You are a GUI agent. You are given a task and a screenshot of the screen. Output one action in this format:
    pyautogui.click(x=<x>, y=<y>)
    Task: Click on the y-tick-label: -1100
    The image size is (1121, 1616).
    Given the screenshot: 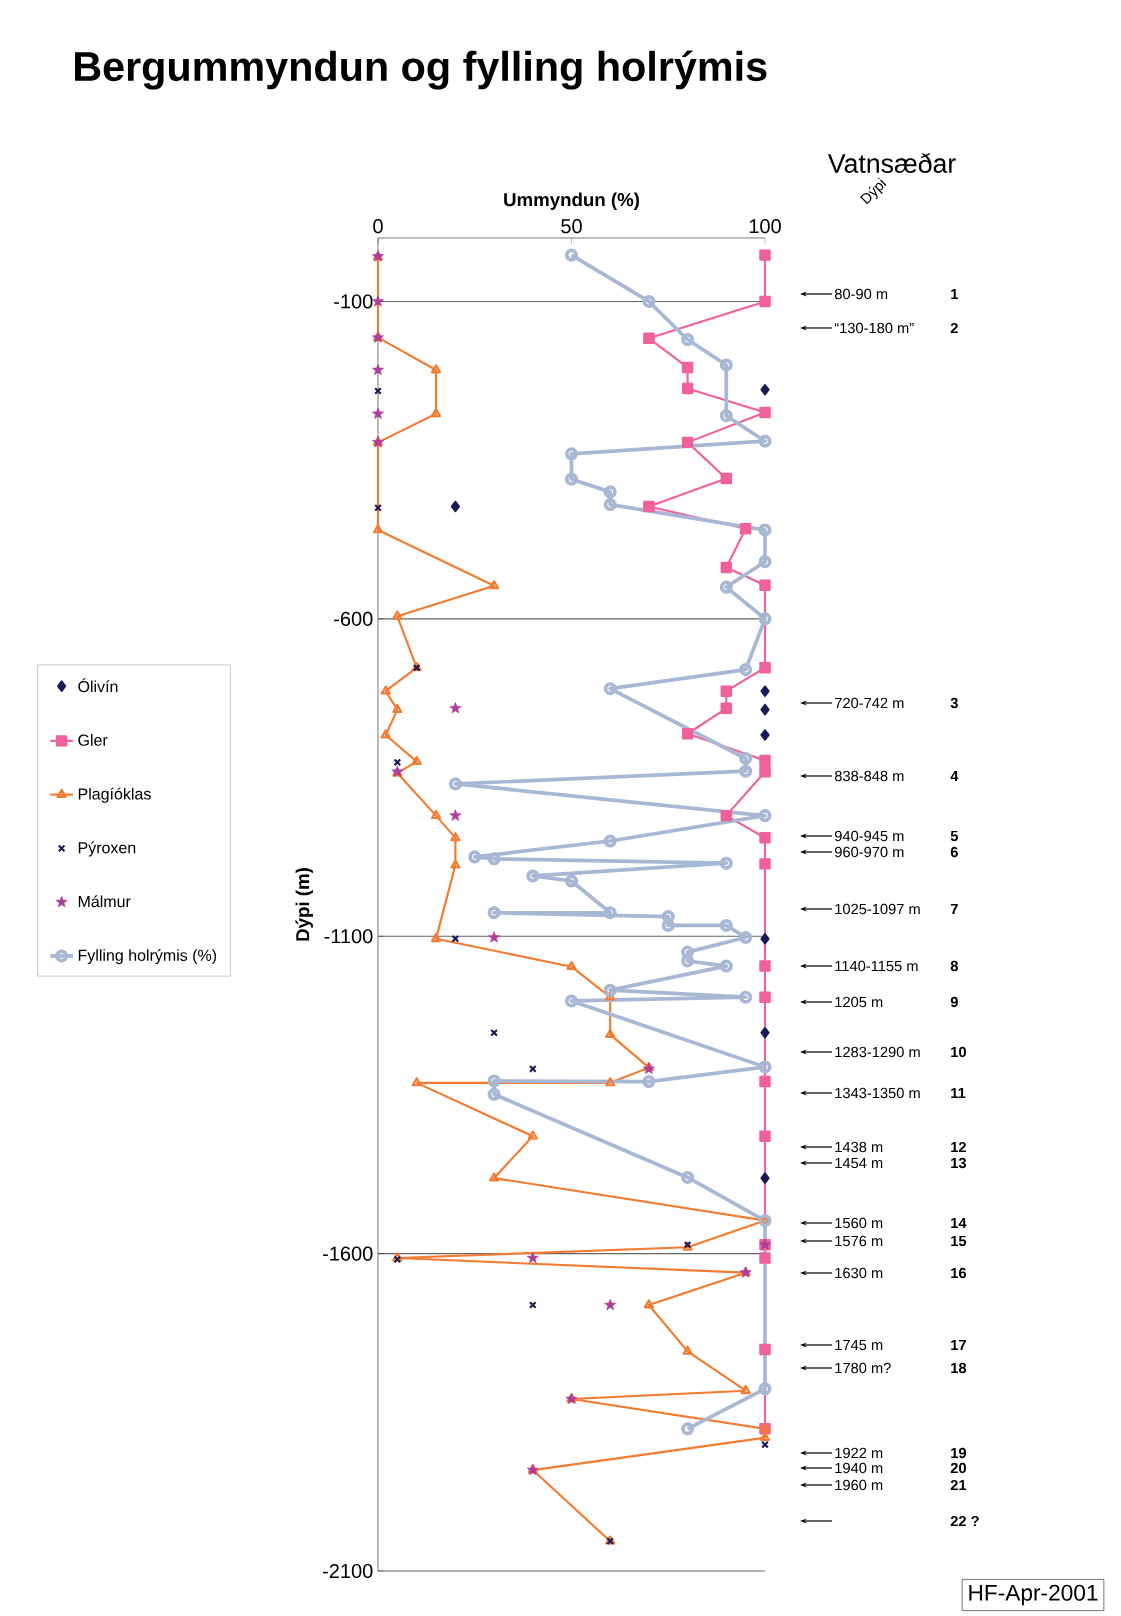 What is the action you would take?
    pyautogui.click(x=348, y=936)
    